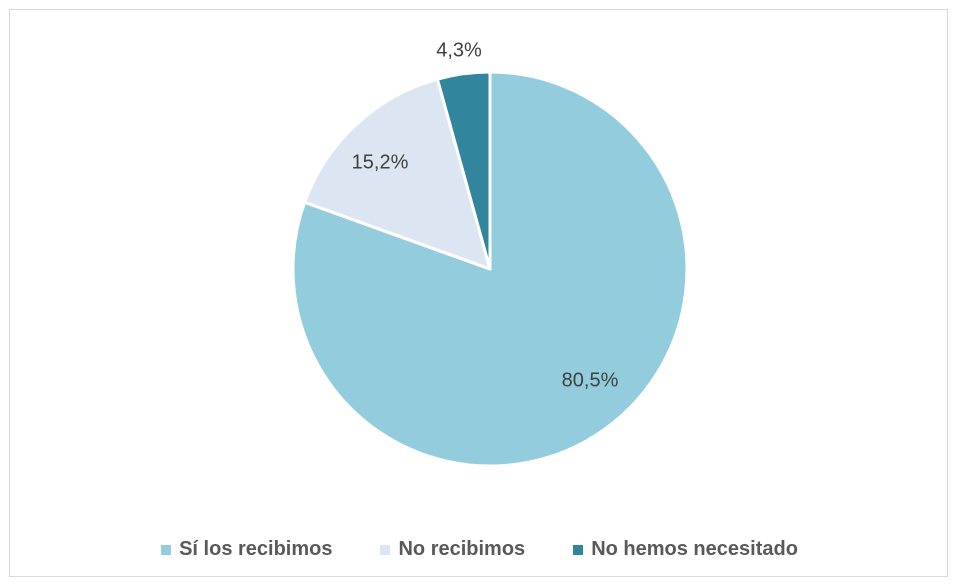 This screenshot has width=959, height=586. Describe the element at coordinates (459, 50) in the screenshot. I see `data-label-no-hemos-necesitado: 4,3%` at that location.